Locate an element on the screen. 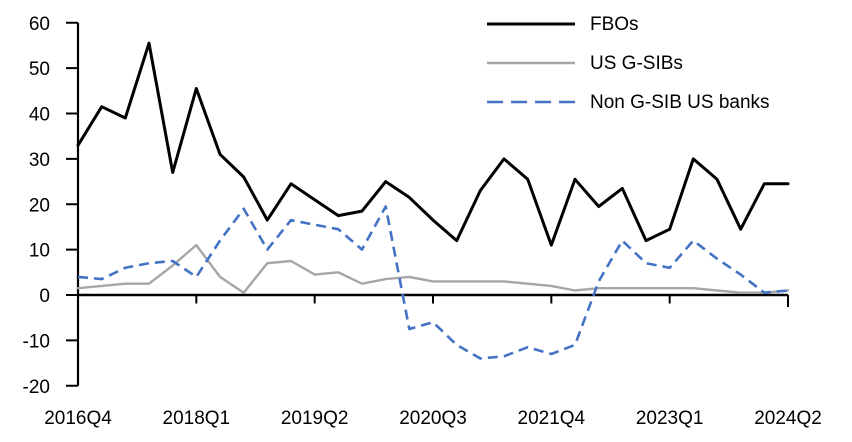 Image resolution: width=852 pixels, height=442 pixels. x-tick-label: 2019Q2 is located at coordinates (315, 418).